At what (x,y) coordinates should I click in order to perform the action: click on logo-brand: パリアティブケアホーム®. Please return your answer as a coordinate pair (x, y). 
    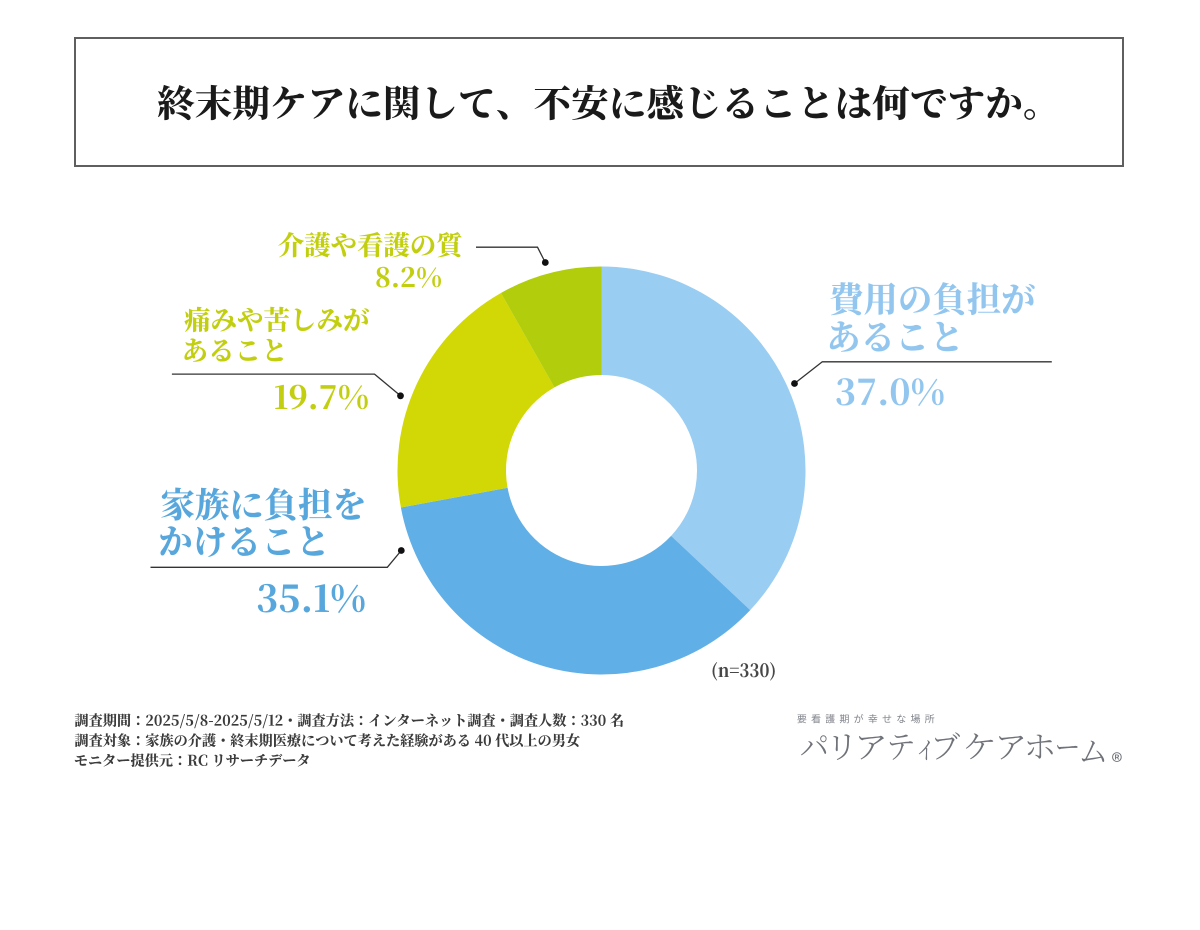
    Looking at the image, I should click on (999, 753).